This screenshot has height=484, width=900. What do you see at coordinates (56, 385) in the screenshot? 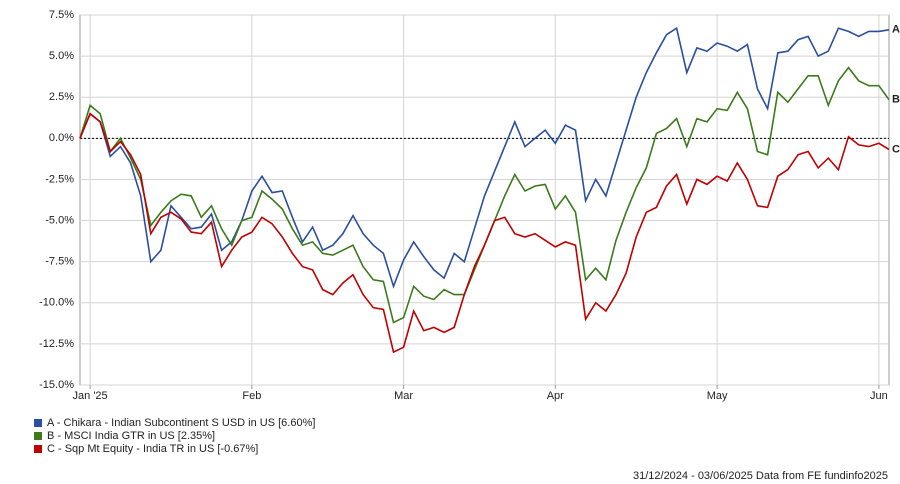
I see `y-tick-label: -15.0%` at bounding box center [56, 385].